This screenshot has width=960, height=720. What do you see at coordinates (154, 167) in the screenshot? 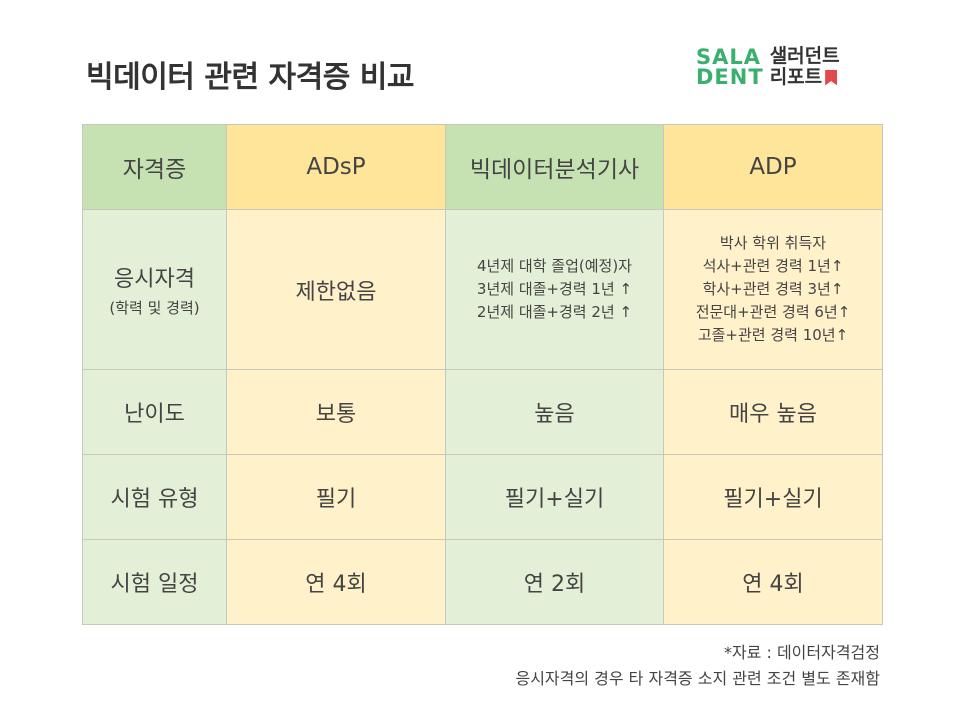
I see `header-cell-label: 자격증` at bounding box center [154, 167].